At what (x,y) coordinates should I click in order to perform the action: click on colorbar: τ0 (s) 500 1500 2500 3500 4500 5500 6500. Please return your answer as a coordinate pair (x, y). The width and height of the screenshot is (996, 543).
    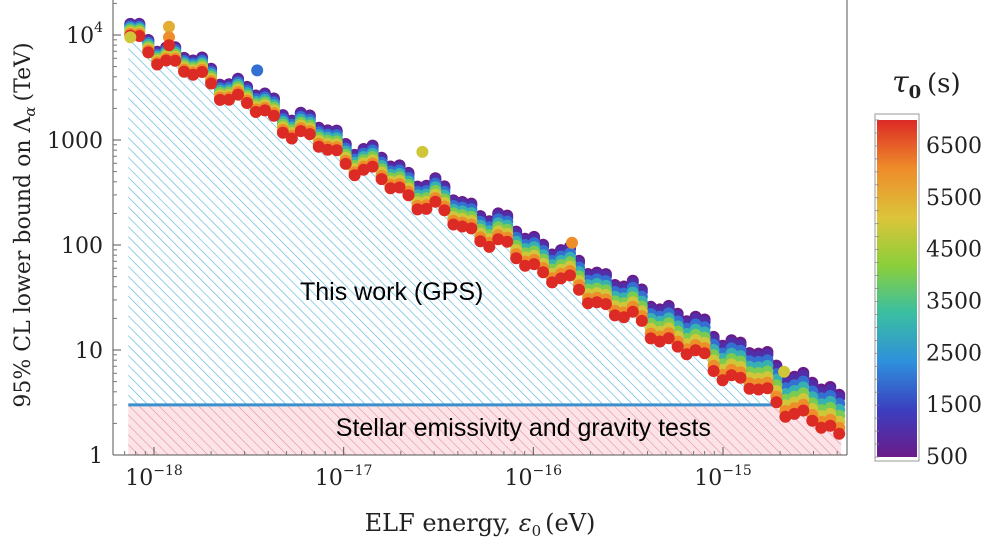
    Looking at the image, I should click on (928, 267).